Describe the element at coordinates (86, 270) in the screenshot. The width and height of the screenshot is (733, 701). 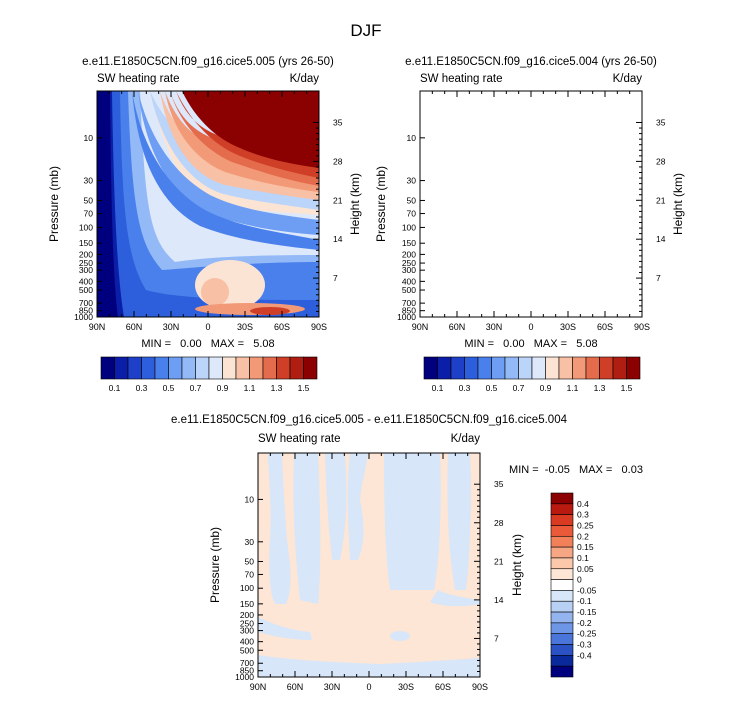
I see `y-tick-label: 300` at that location.